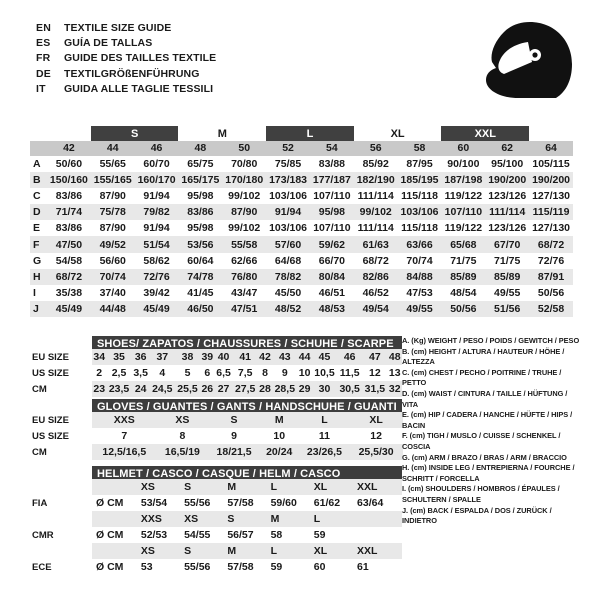  Describe the element at coordinates (551, 195) in the screenshot. I see `cell: 127/130` at that location.